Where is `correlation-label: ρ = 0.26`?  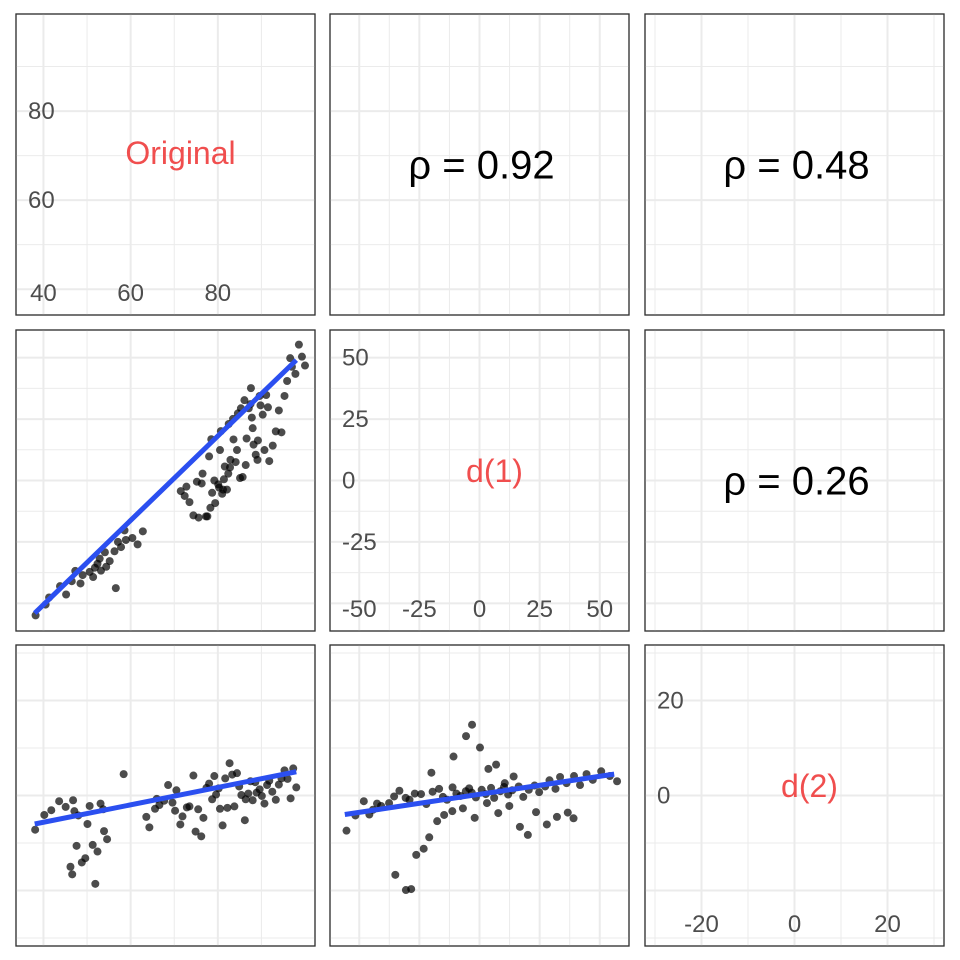 correlation-label: ρ = 0.26 is located at coordinates (796, 482).